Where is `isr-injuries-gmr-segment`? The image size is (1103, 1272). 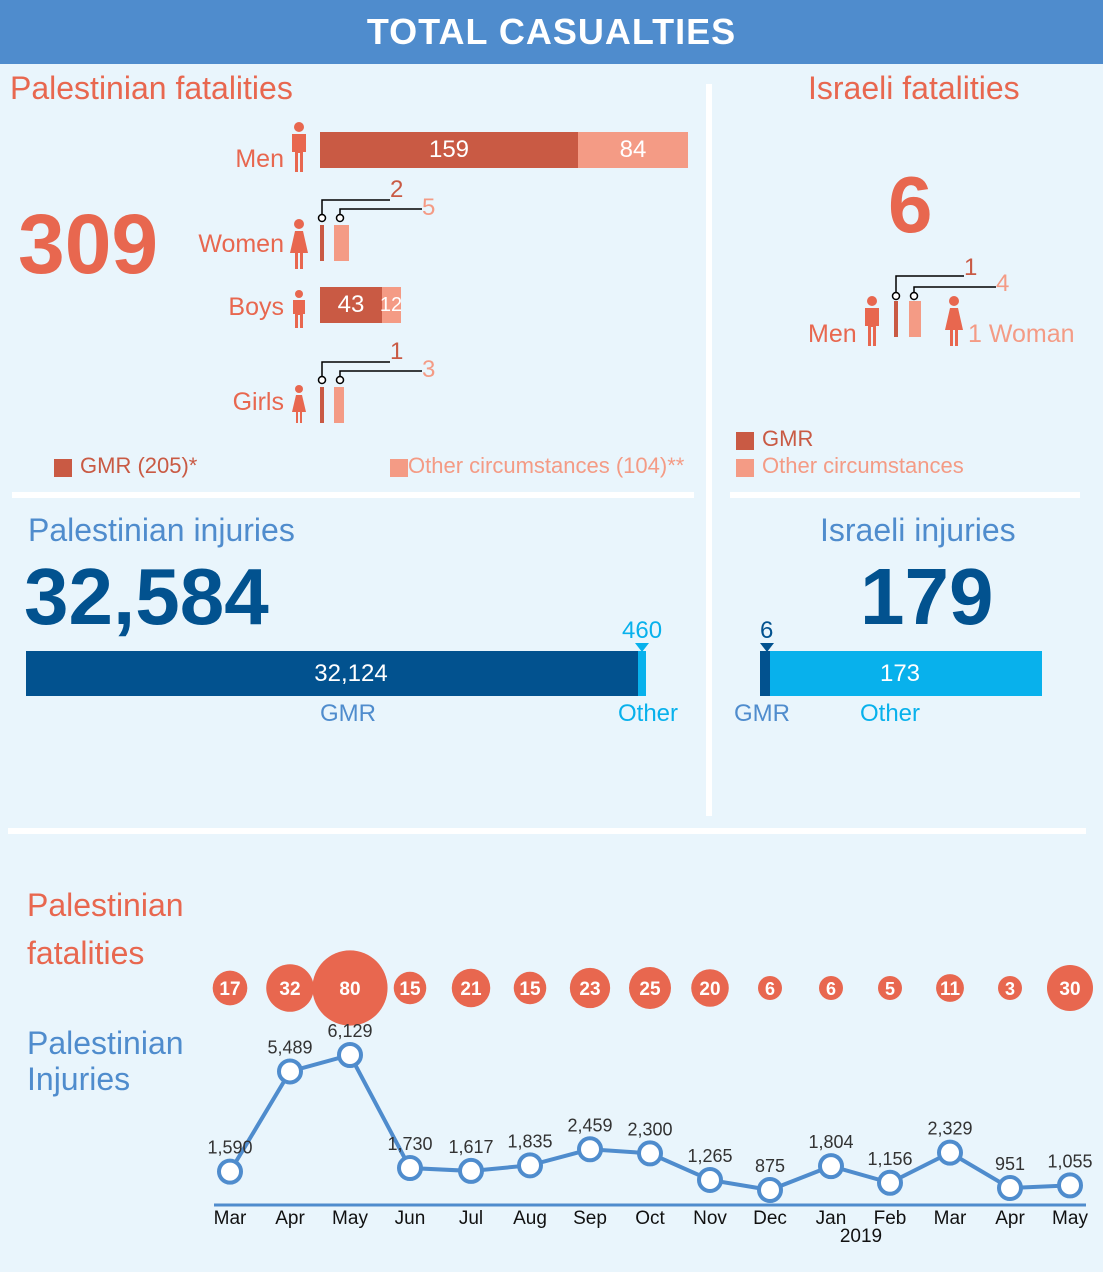
isr-injuries-gmr-segment is located at coordinates (765, 673).